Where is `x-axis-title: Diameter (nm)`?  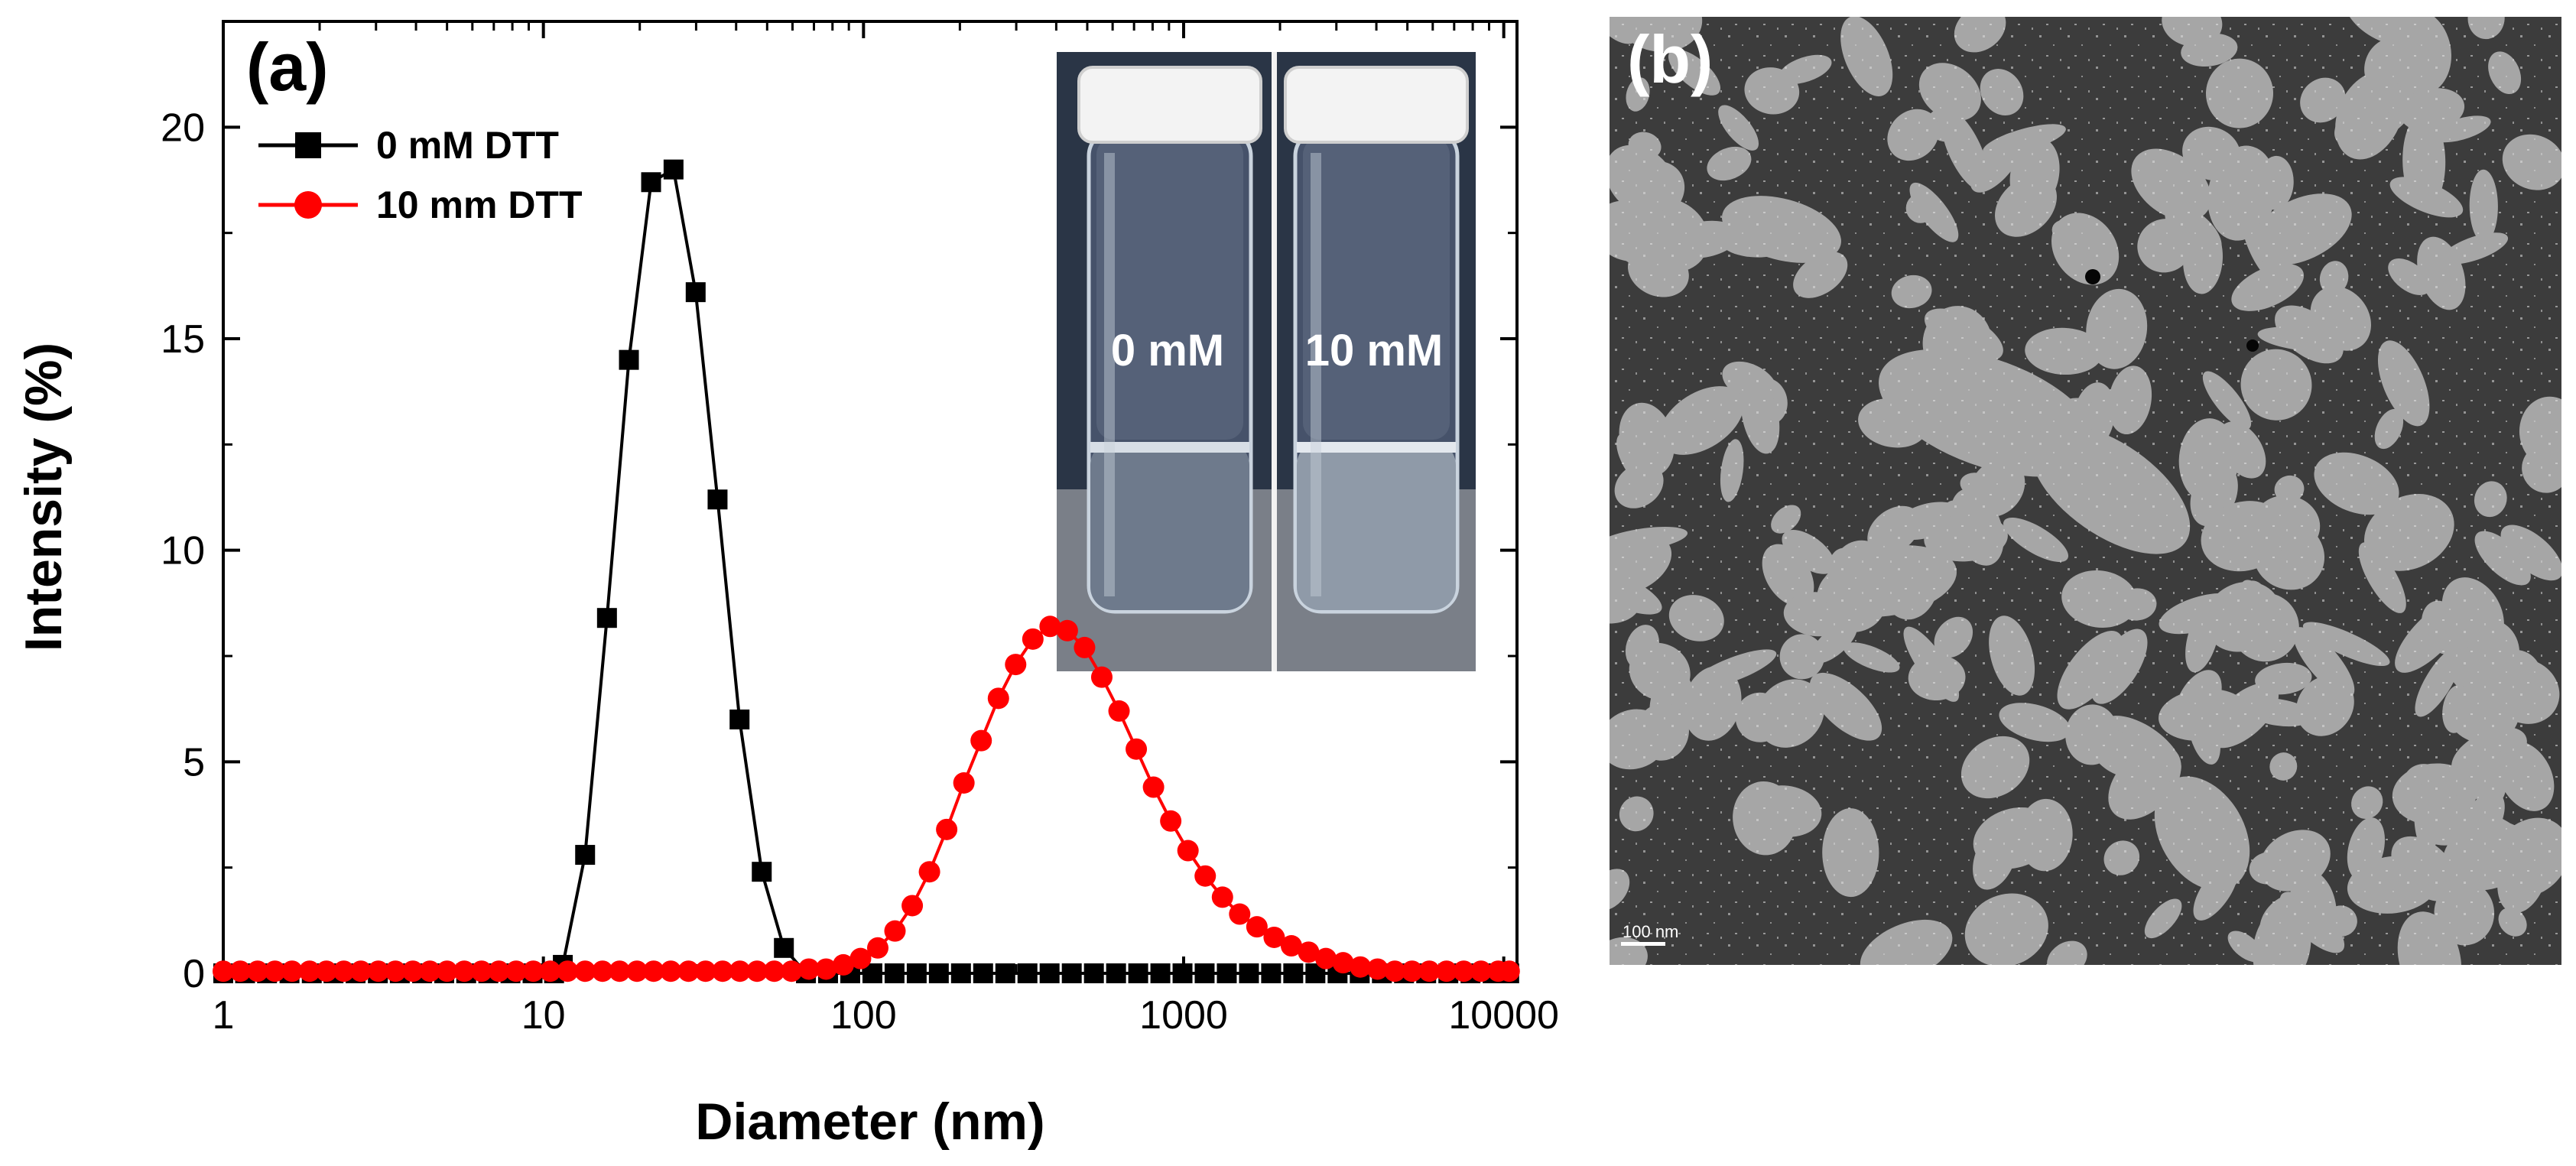 x-axis-title: Diameter (nm) is located at coordinates (869, 1122).